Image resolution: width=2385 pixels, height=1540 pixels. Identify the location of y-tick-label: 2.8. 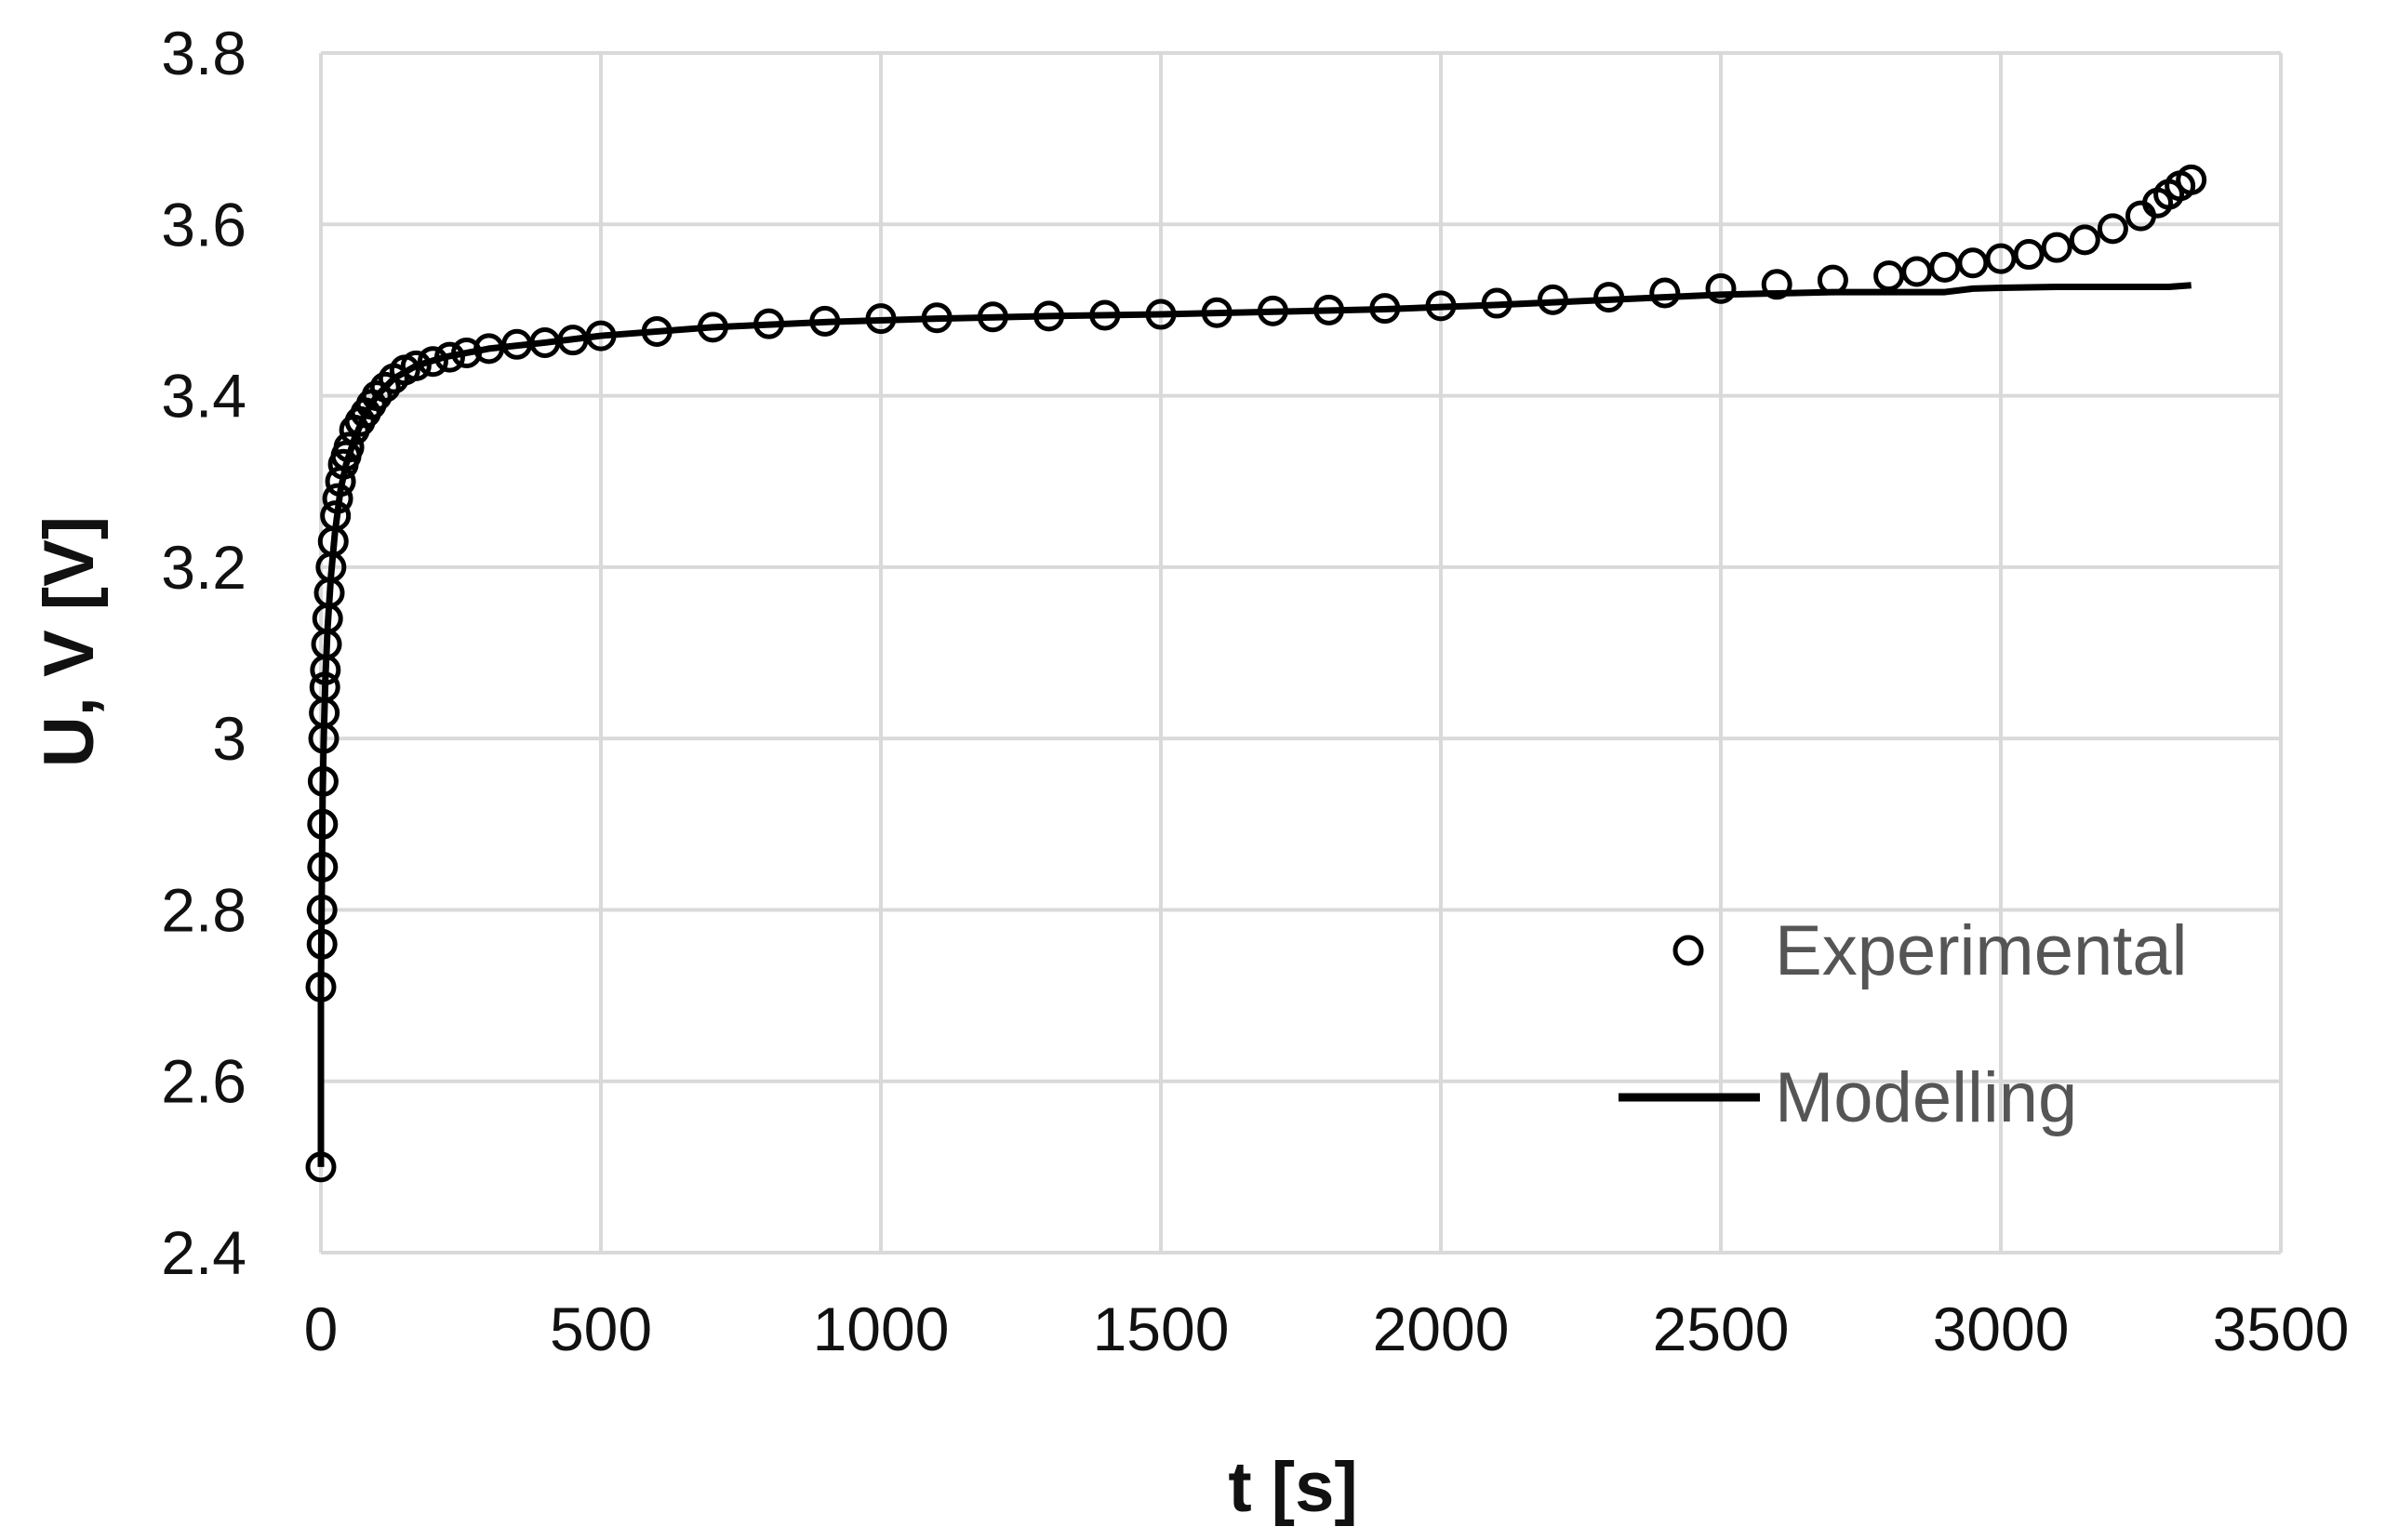
(203, 909).